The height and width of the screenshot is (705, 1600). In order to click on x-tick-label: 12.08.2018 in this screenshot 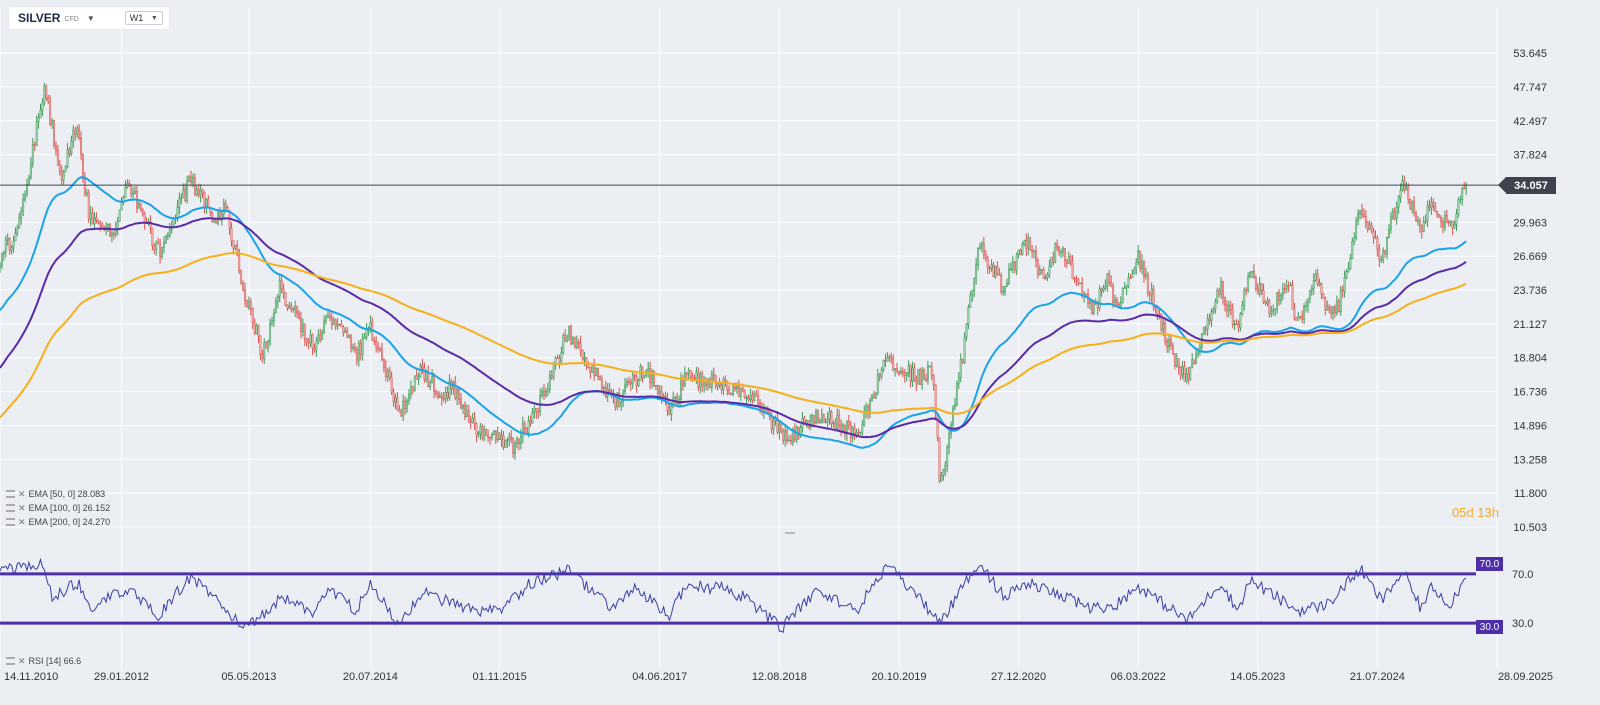, I will do `click(779, 677)`.